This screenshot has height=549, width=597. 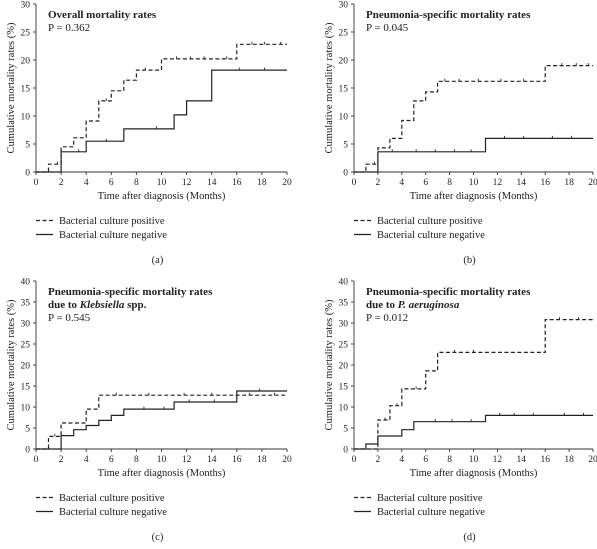 I want to click on panel-caption: (a), so click(x=158, y=260).